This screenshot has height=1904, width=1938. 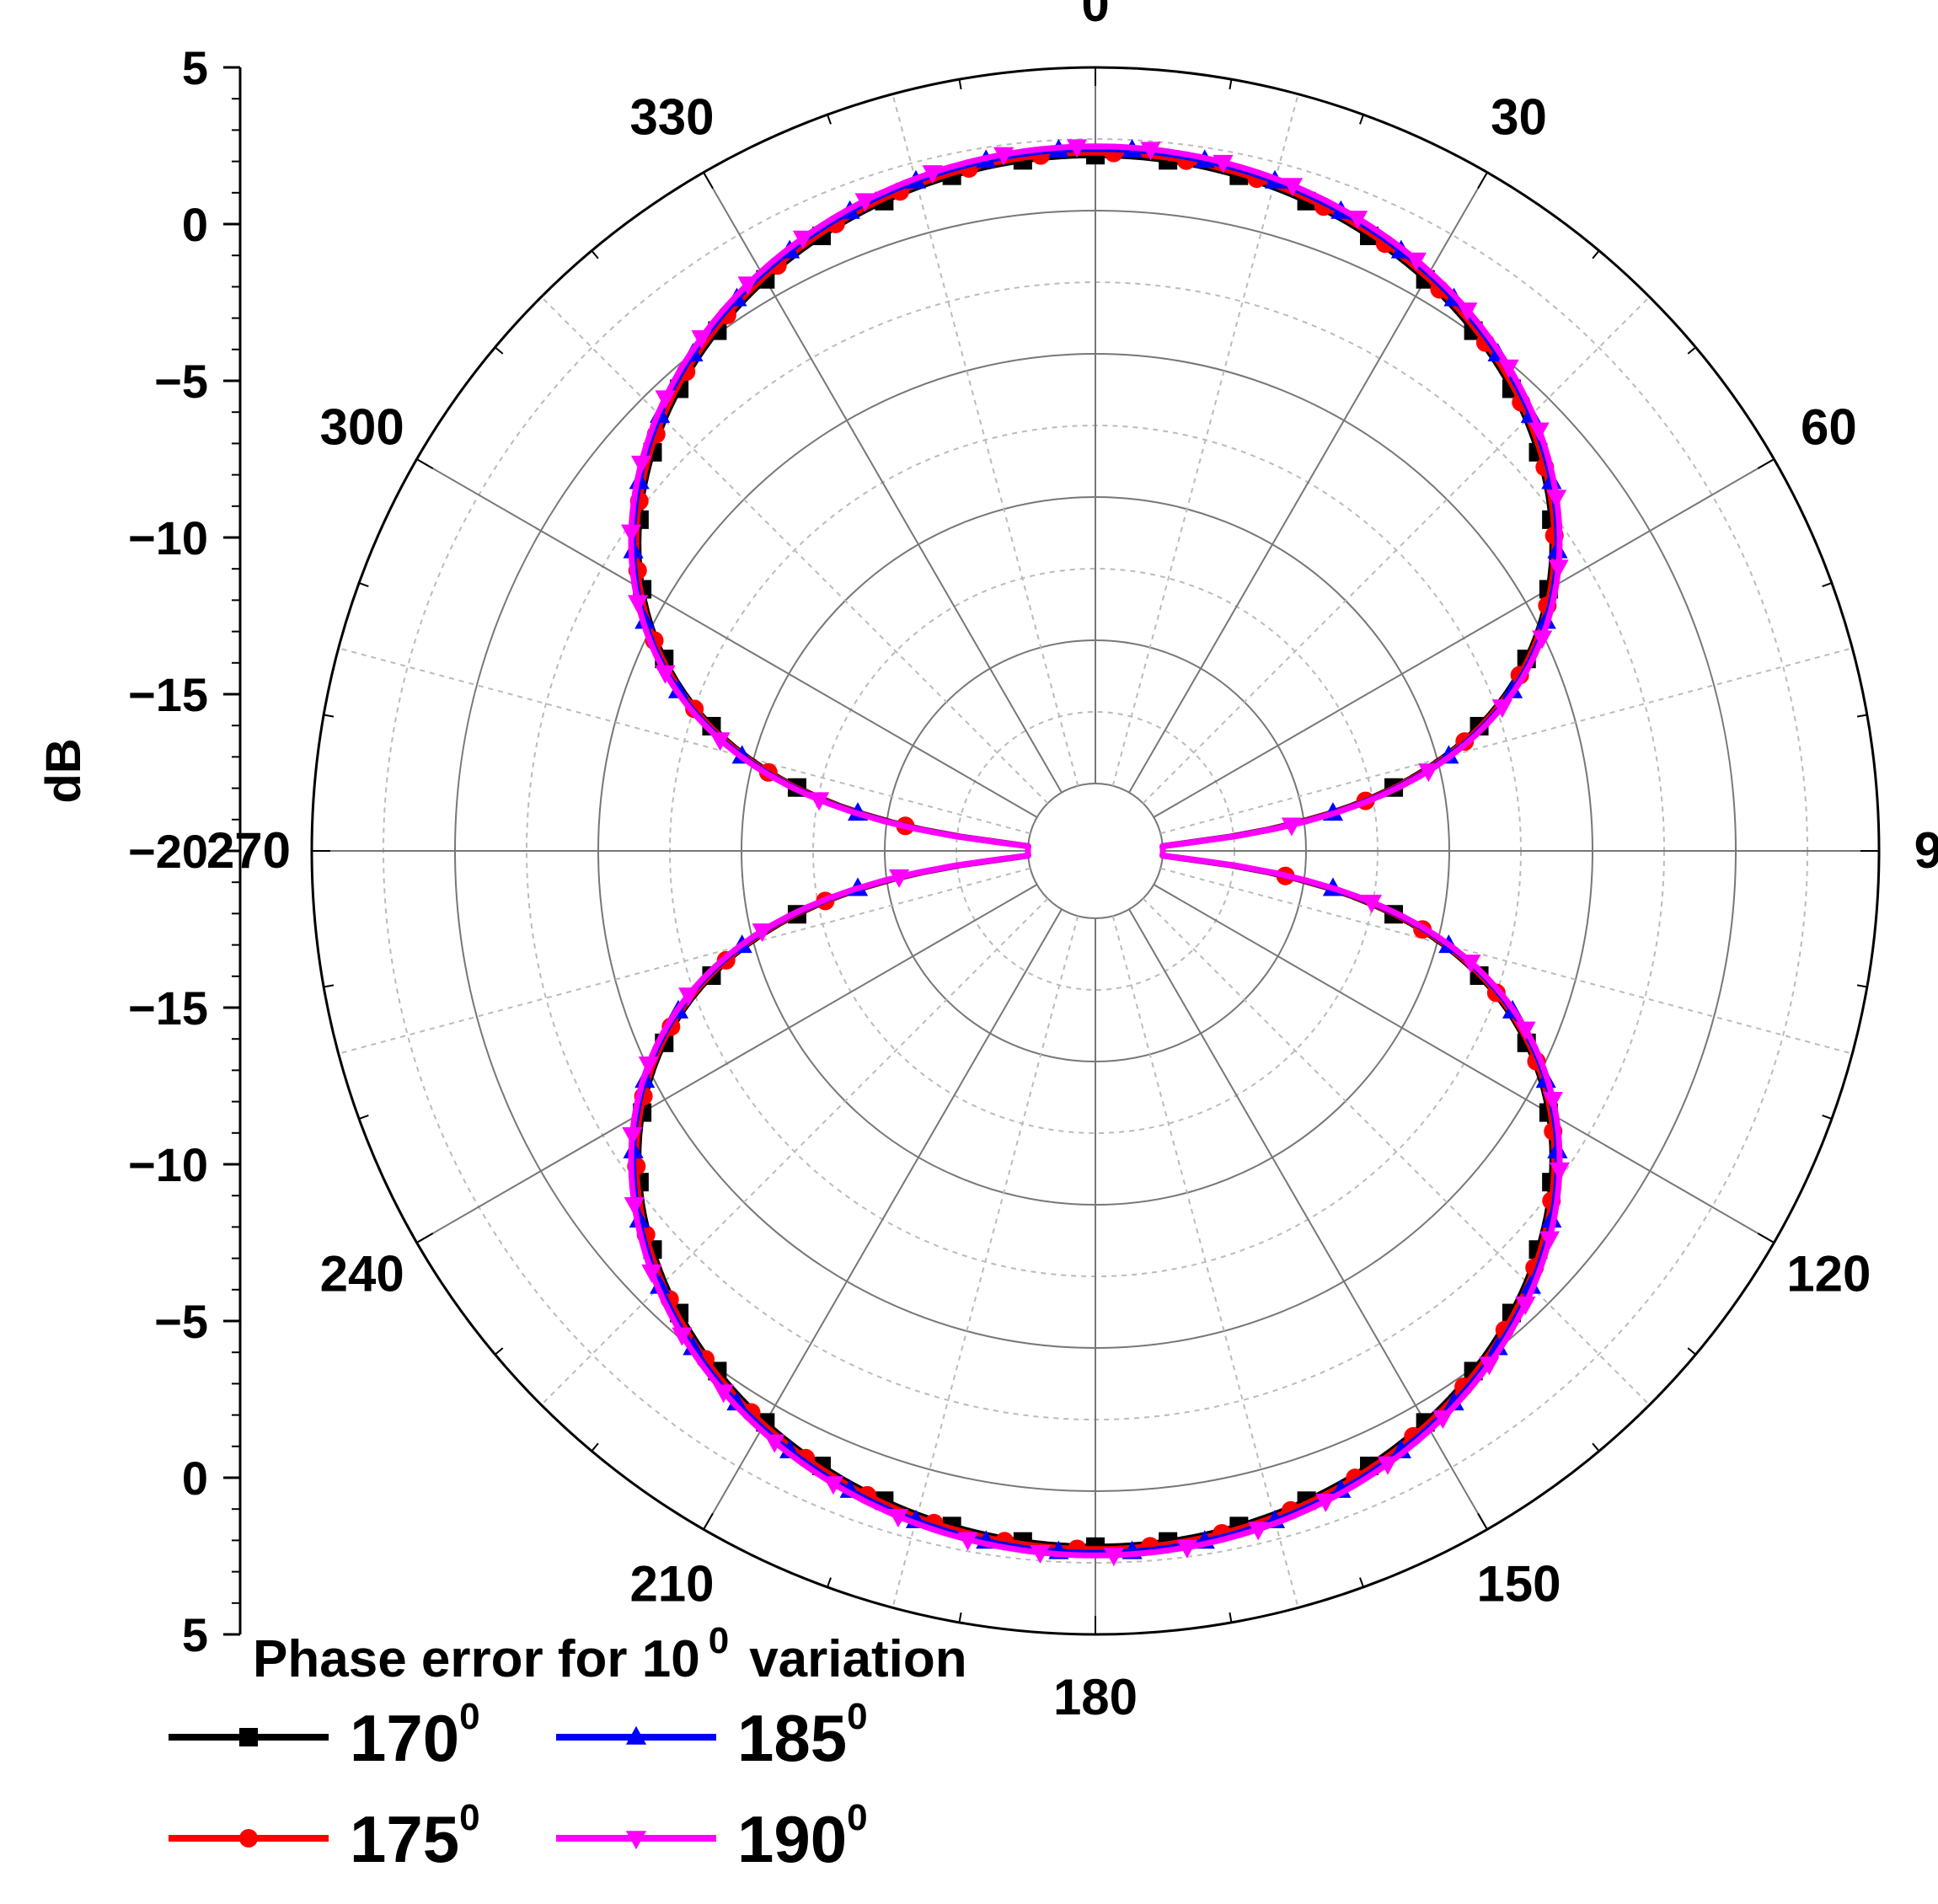 What do you see at coordinates (610, 1654) in the screenshot?
I see `legend-title: Phase error for 10 0 variation` at bounding box center [610, 1654].